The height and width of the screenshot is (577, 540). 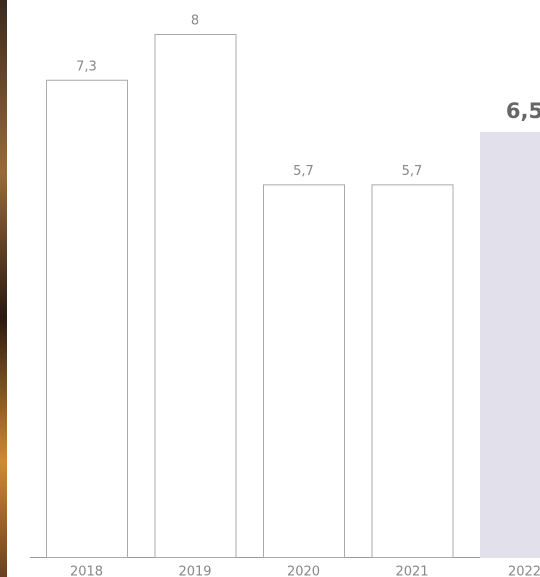 What do you see at coordinates (303, 571) in the screenshot?
I see `x-tick-label: 2020` at bounding box center [303, 571].